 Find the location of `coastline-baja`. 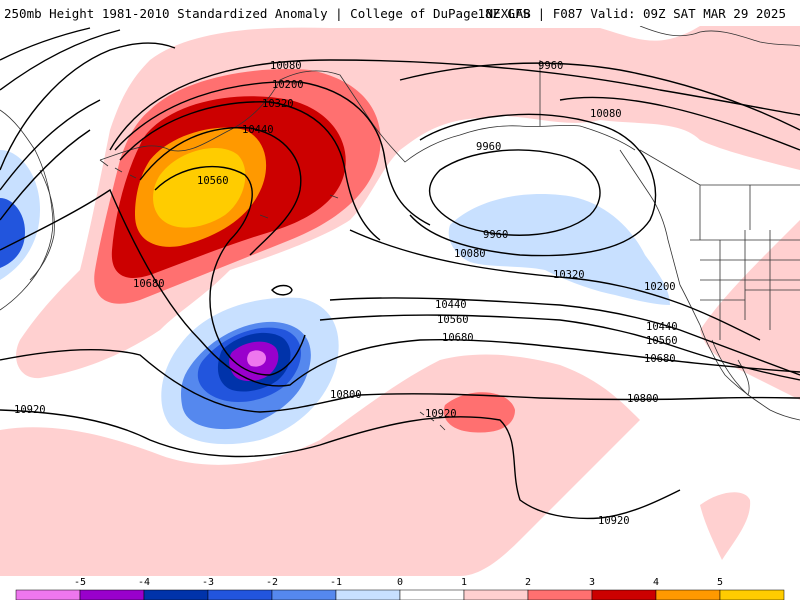

coastline-baja is located at coordinates (730, 367).